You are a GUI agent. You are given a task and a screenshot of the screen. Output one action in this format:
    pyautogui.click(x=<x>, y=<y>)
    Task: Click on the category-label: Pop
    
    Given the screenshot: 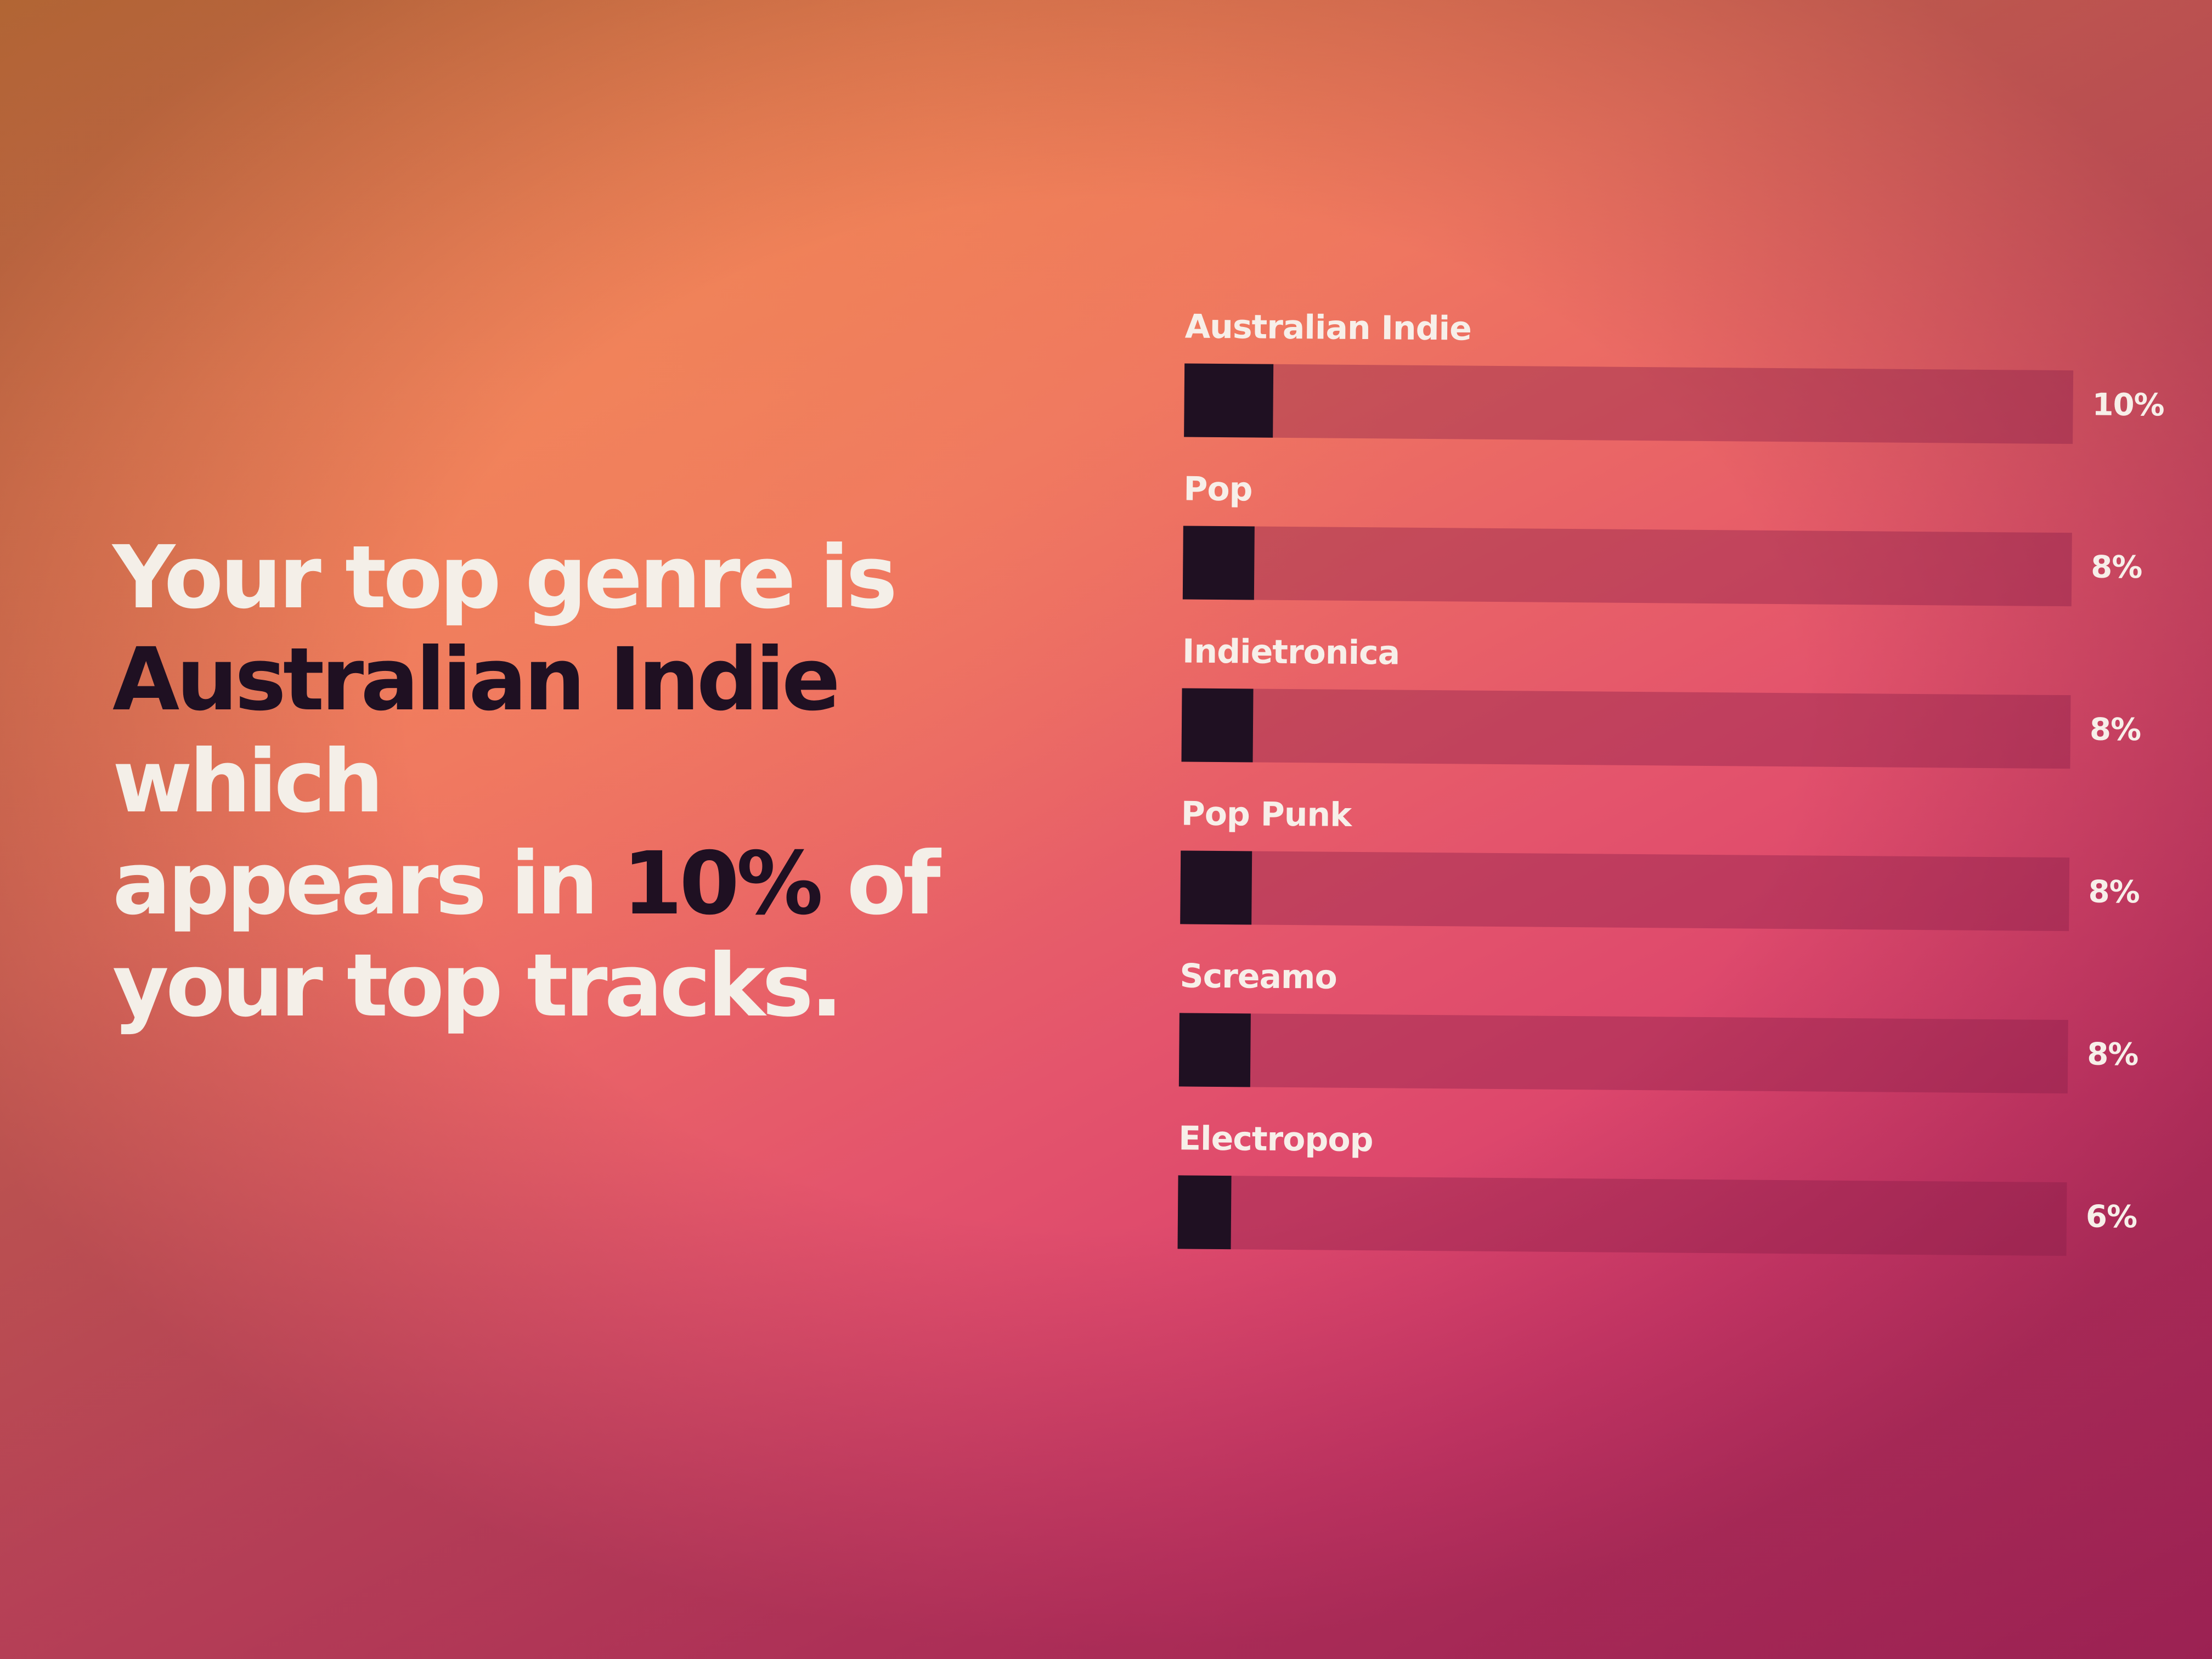 What is the action you would take?
    pyautogui.click(x=1218, y=490)
    